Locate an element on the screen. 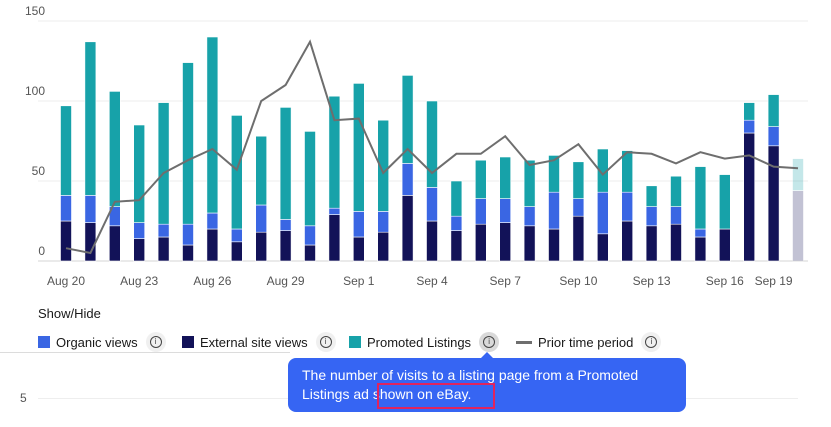 The width and height of the screenshot is (831, 427). legend-label: Promoted Listings is located at coordinates (419, 342).